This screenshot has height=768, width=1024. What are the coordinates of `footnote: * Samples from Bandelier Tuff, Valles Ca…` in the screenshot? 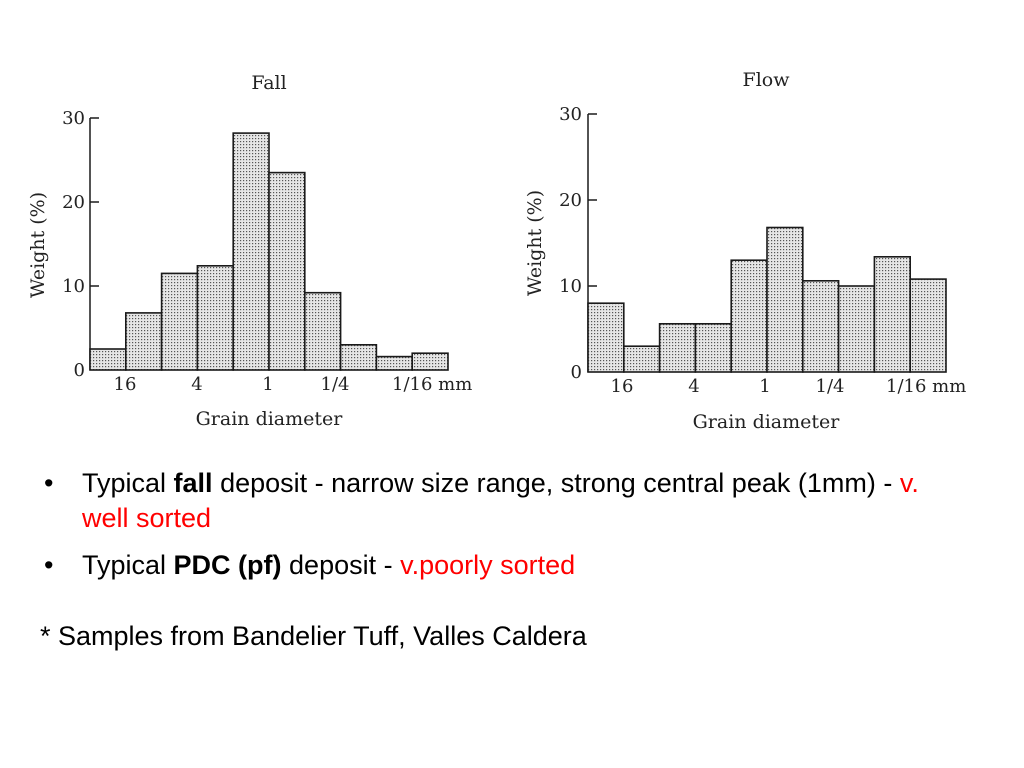 It's located at (313, 636).